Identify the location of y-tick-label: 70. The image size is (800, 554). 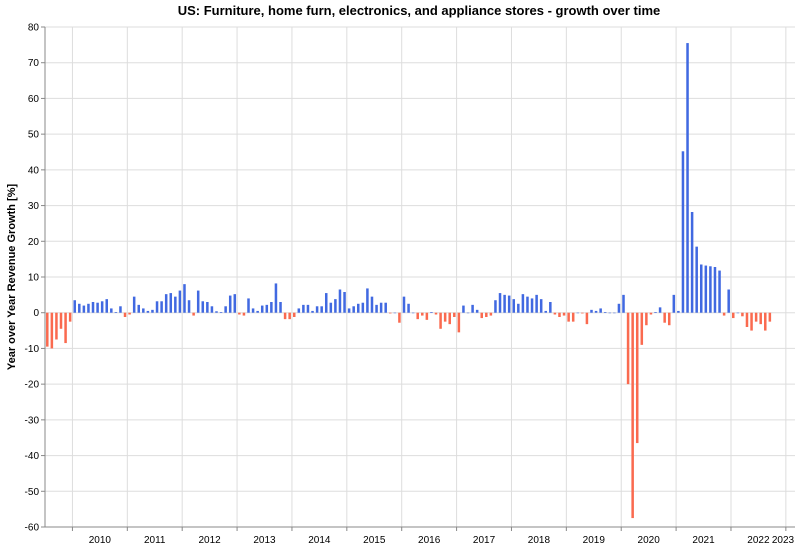
(34, 63).